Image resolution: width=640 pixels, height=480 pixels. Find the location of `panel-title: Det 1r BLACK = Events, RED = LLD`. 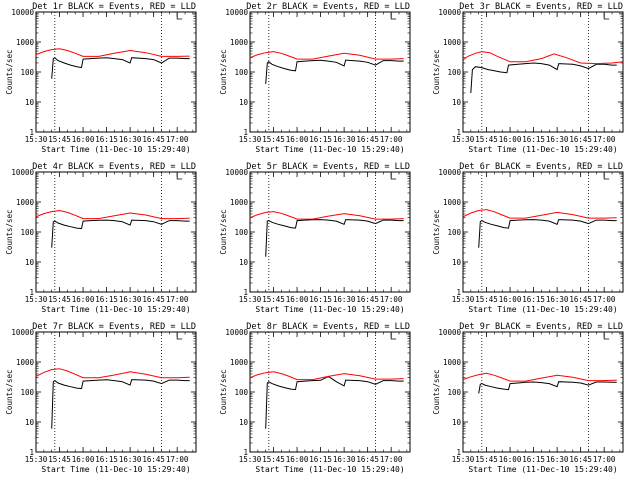

panel-title: Det 1r BLACK = Events, RED = LLD is located at coordinates (114, 7).